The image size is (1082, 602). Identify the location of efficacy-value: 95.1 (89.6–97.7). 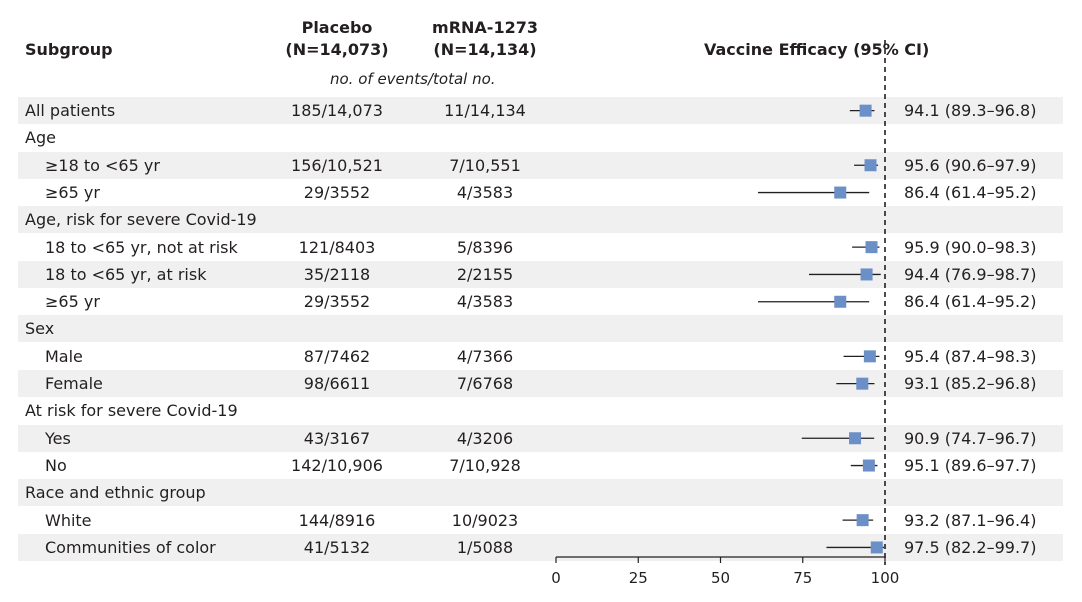
(970, 465).